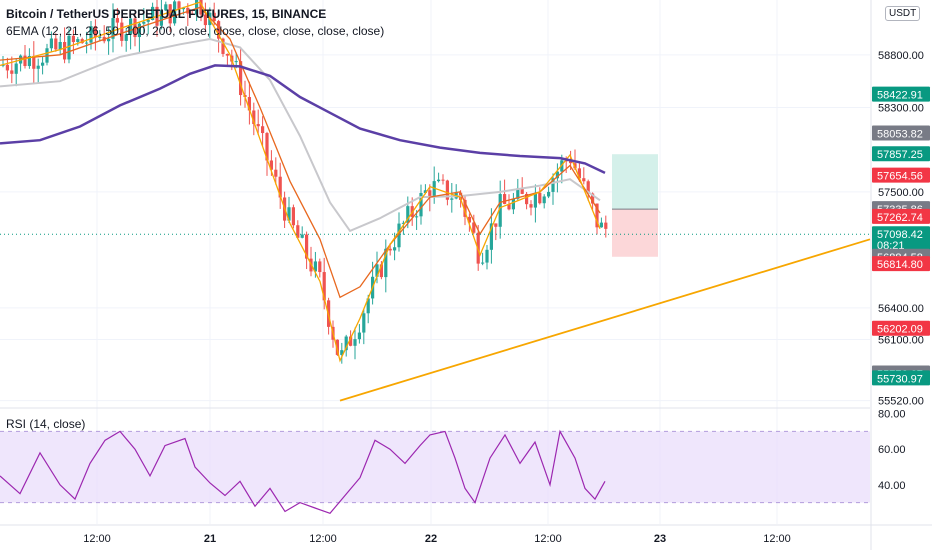 The height and width of the screenshot is (555, 932). Describe the element at coordinates (901, 109) in the screenshot. I see `price-tick-1: 58300.00` at that location.